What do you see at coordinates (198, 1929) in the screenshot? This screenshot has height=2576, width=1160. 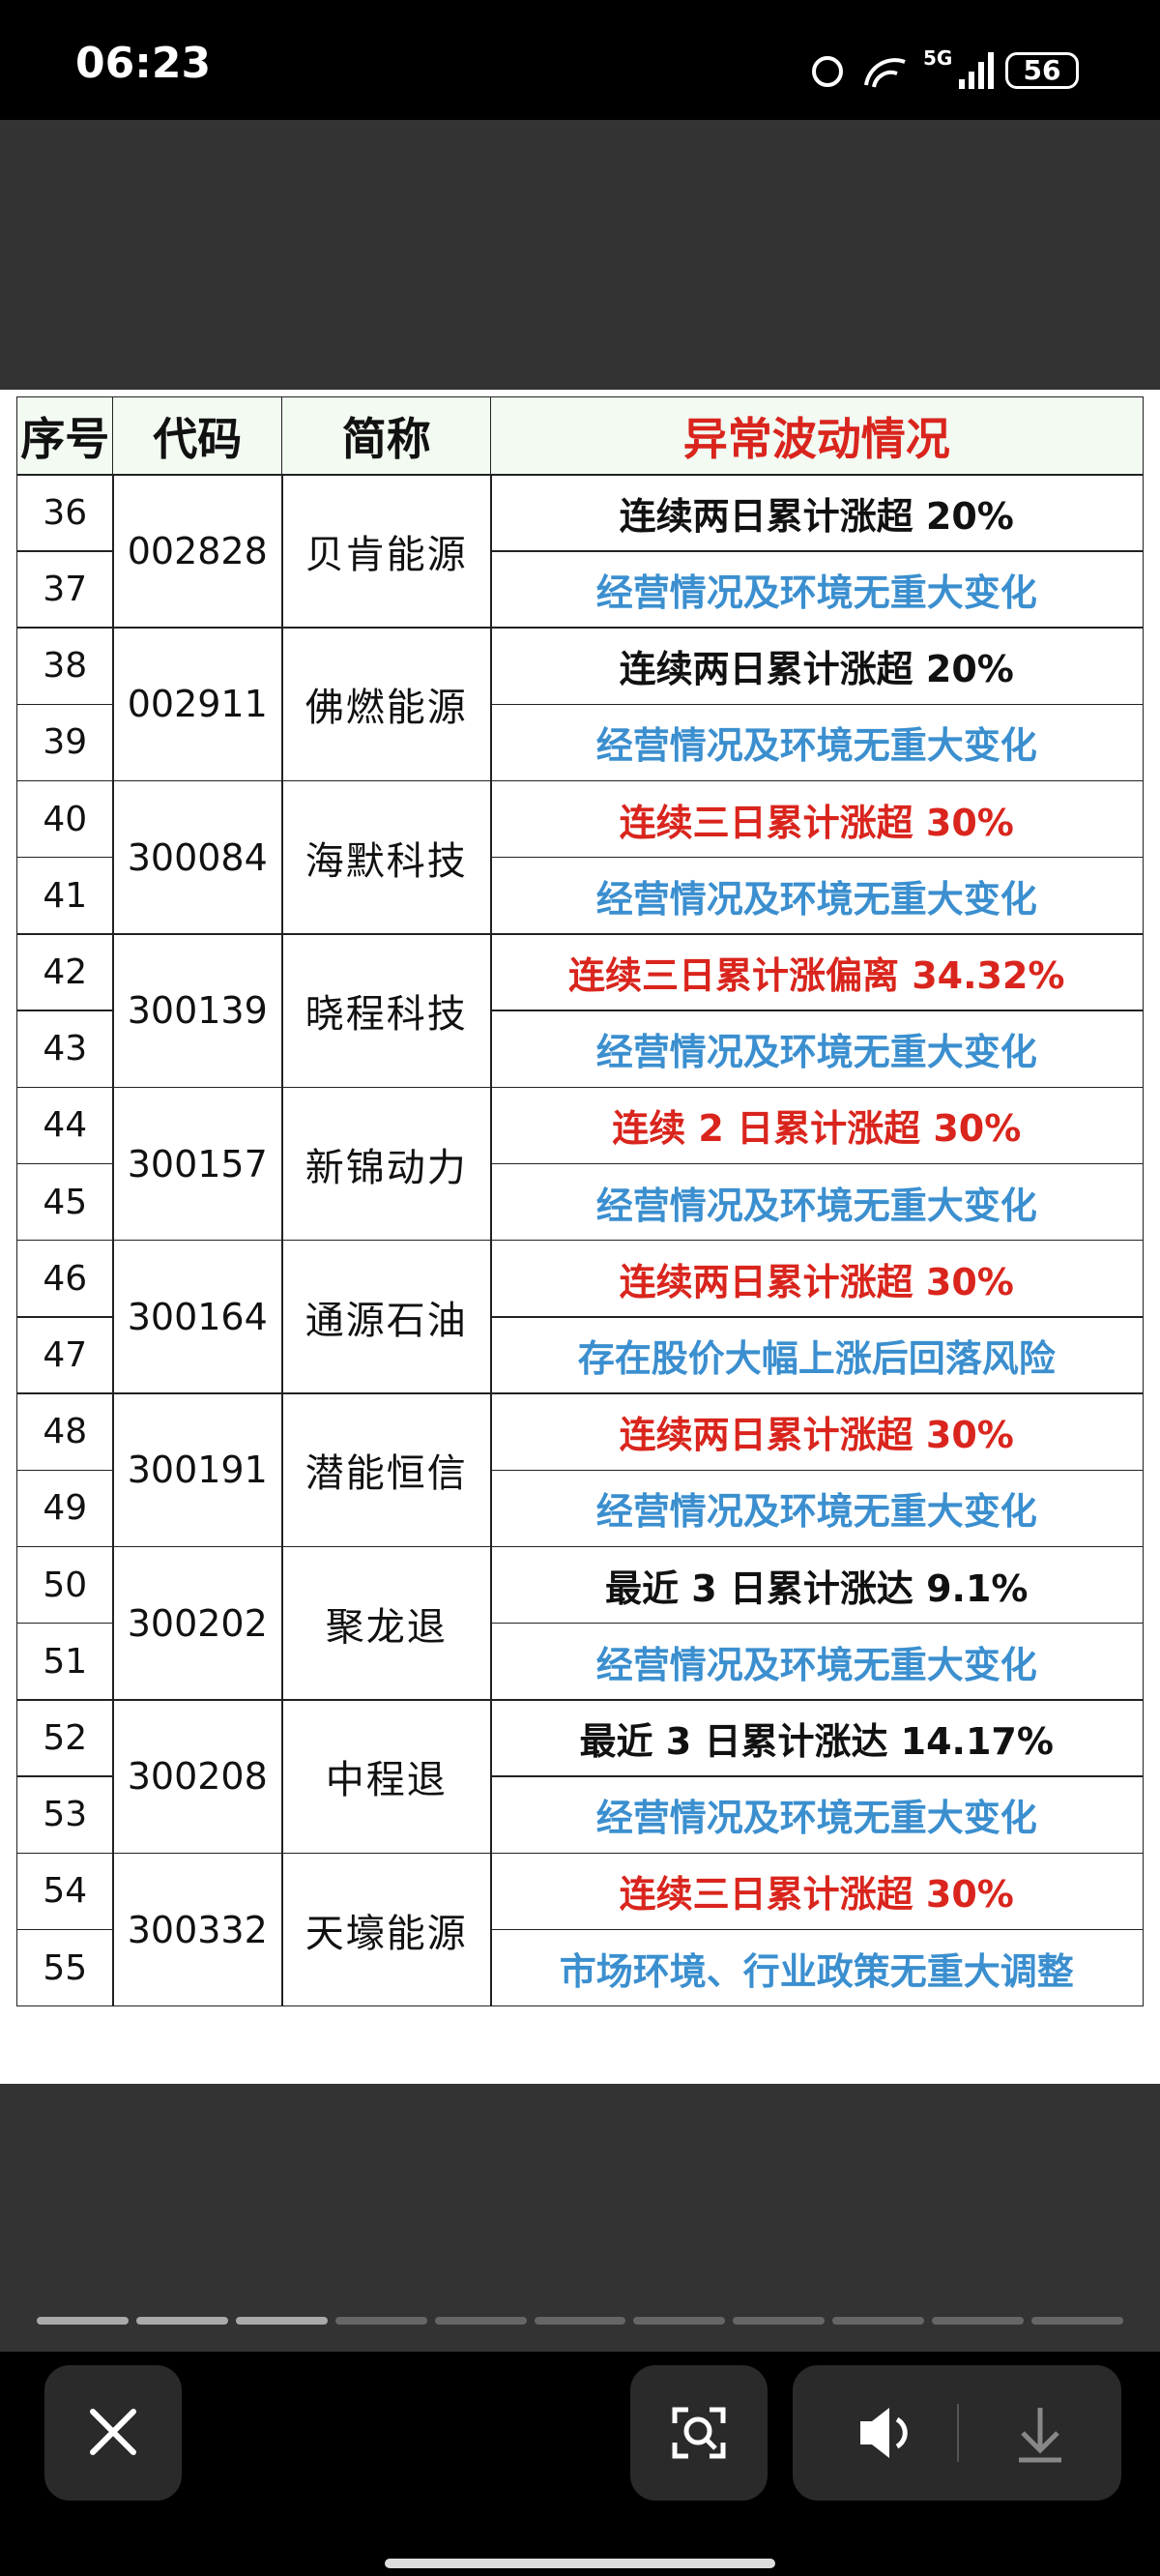 I see `code-cell: 300332` at bounding box center [198, 1929].